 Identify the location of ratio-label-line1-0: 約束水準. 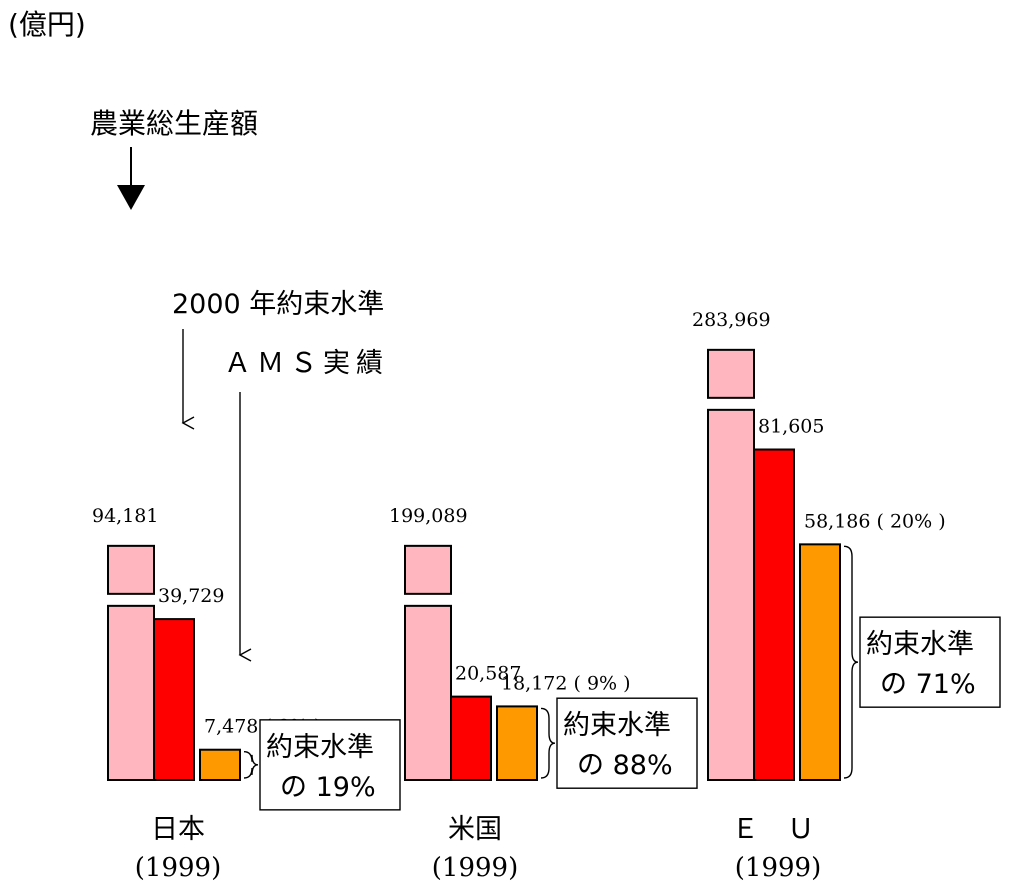
(320, 747).